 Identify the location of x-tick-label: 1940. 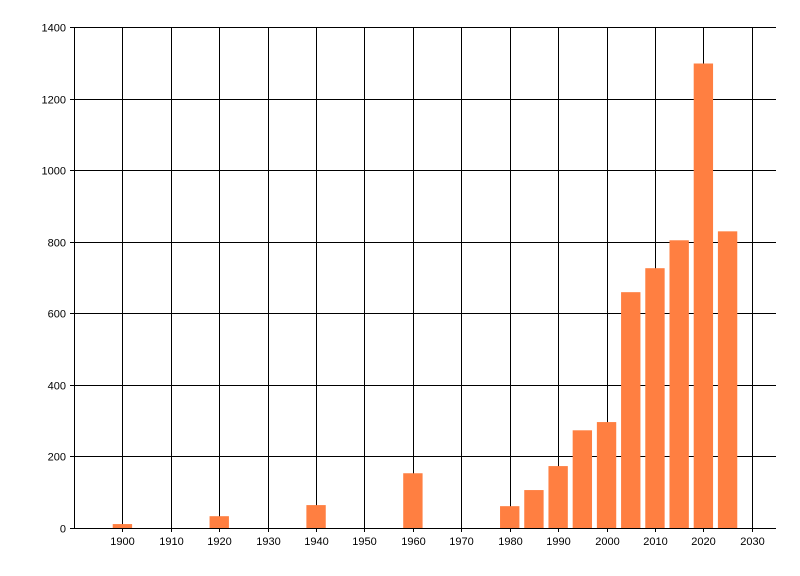
(316, 542).